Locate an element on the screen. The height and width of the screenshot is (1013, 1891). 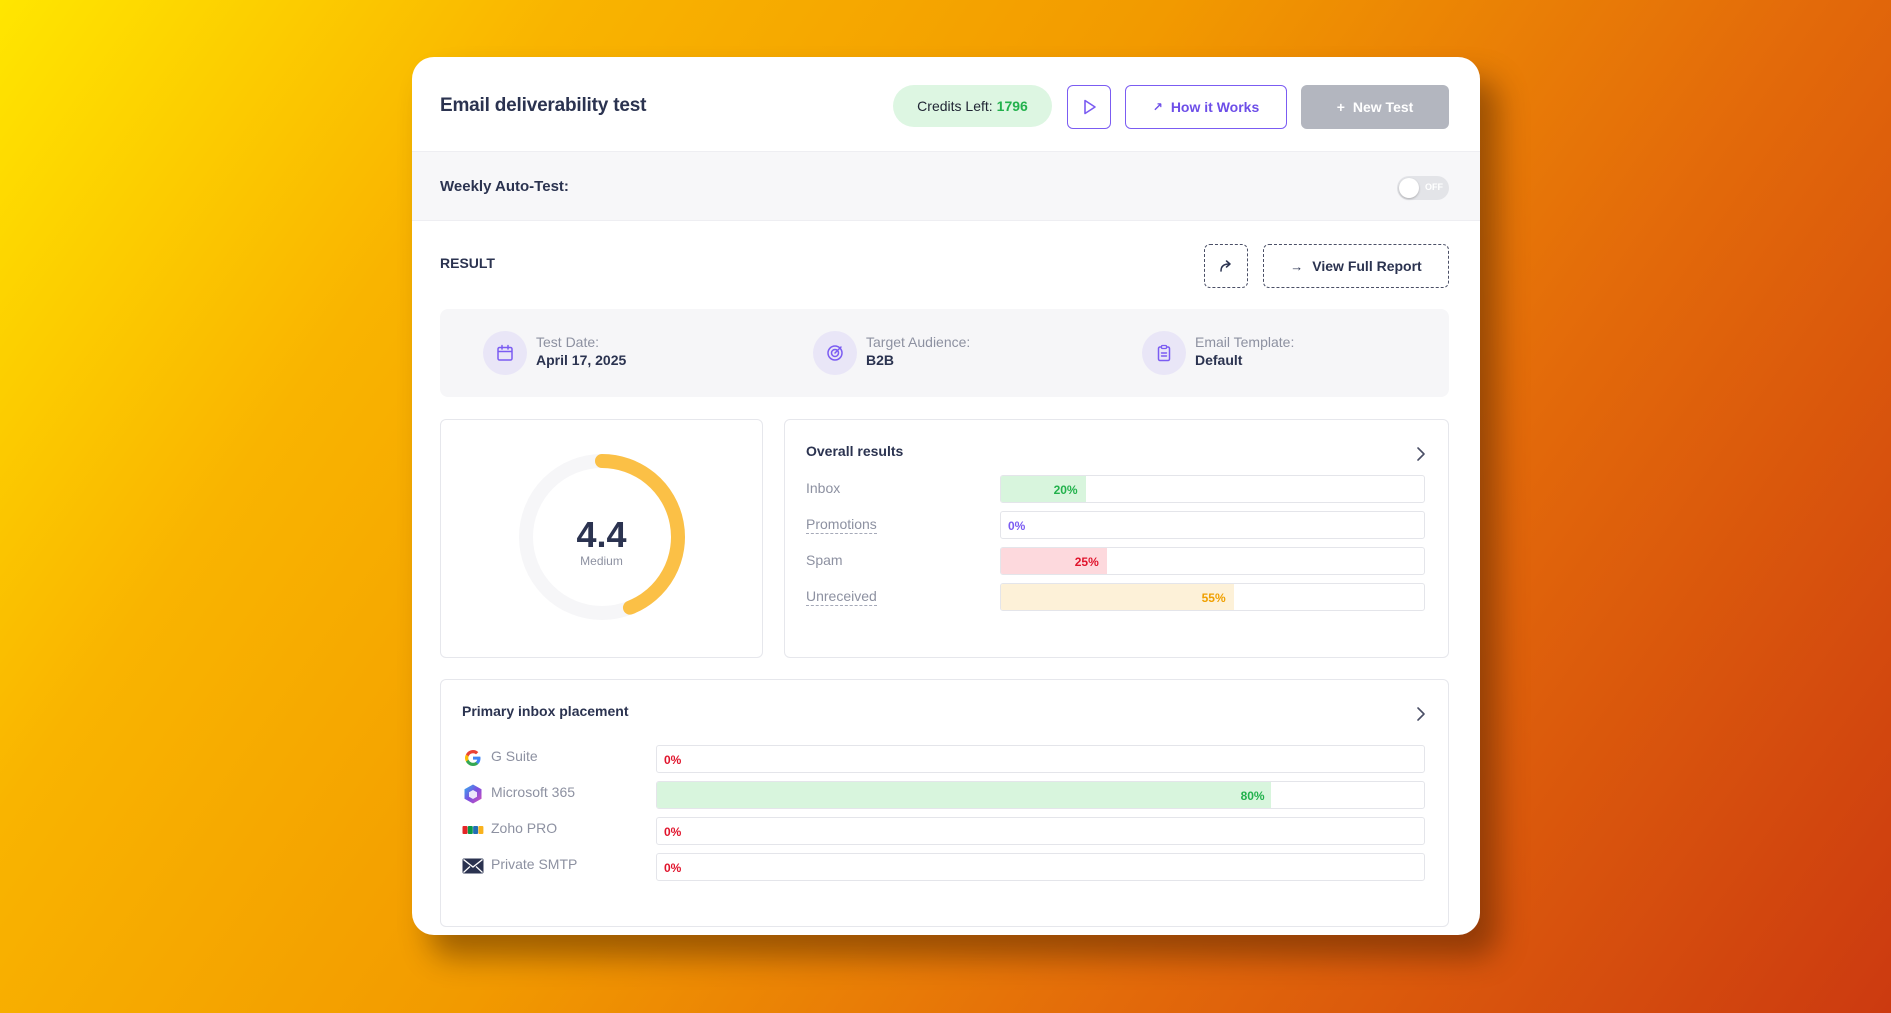
test-date-value: April 17, 2025 is located at coordinates (581, 360).